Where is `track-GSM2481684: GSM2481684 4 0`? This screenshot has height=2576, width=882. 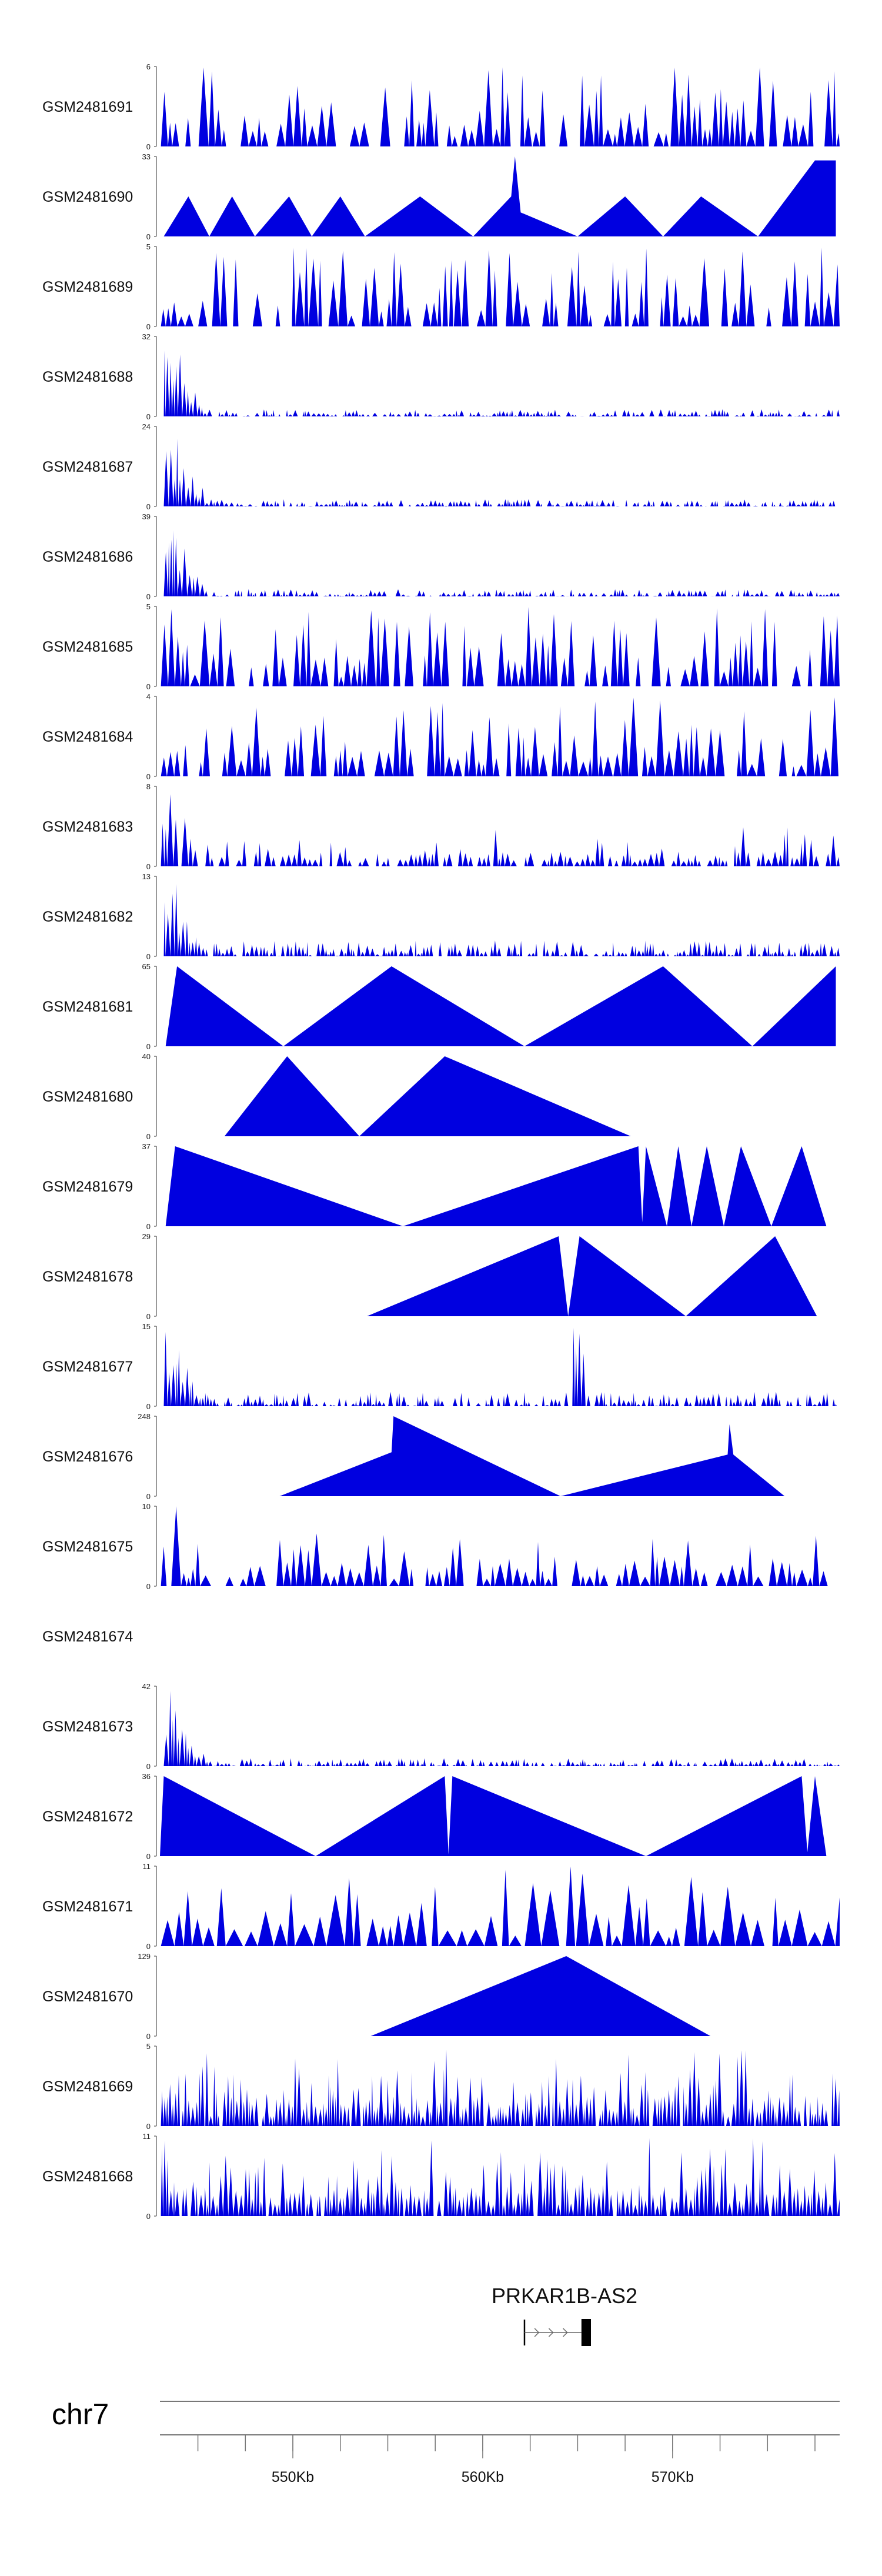
track-GSM2481684: GSM2481684 4 0 is located at coordinates (441, 736).